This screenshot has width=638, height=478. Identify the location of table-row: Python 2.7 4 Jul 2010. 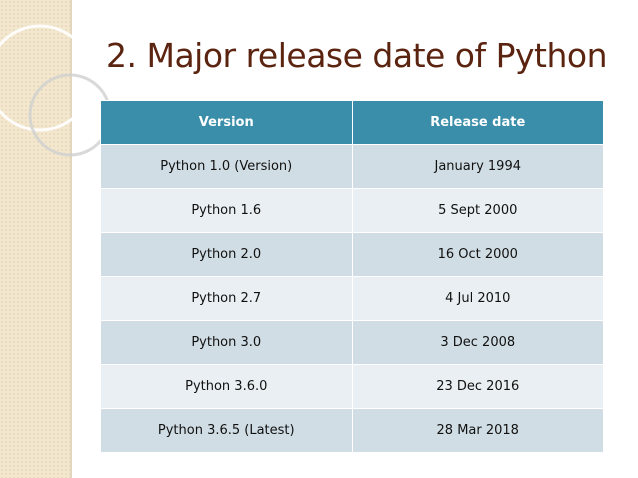
(352, 298).